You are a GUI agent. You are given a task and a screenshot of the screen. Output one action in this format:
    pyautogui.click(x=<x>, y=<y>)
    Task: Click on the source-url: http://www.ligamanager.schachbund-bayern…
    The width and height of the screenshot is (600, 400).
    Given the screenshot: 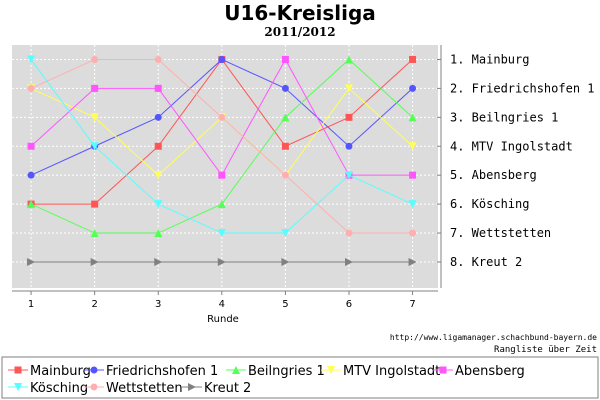 What is the action you would take?
    pyautogui.click(x=493, y=337)
    